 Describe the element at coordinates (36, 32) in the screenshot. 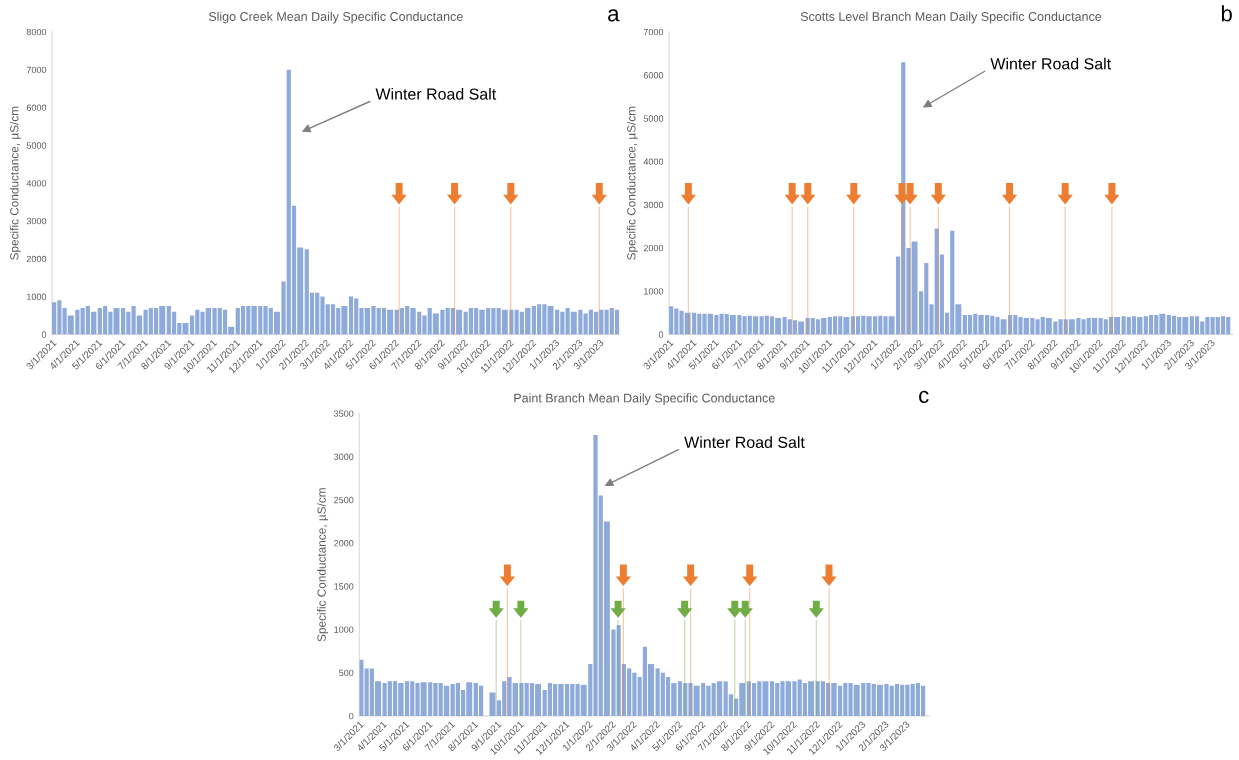

I see `y-tick-label: 8000` at that location.